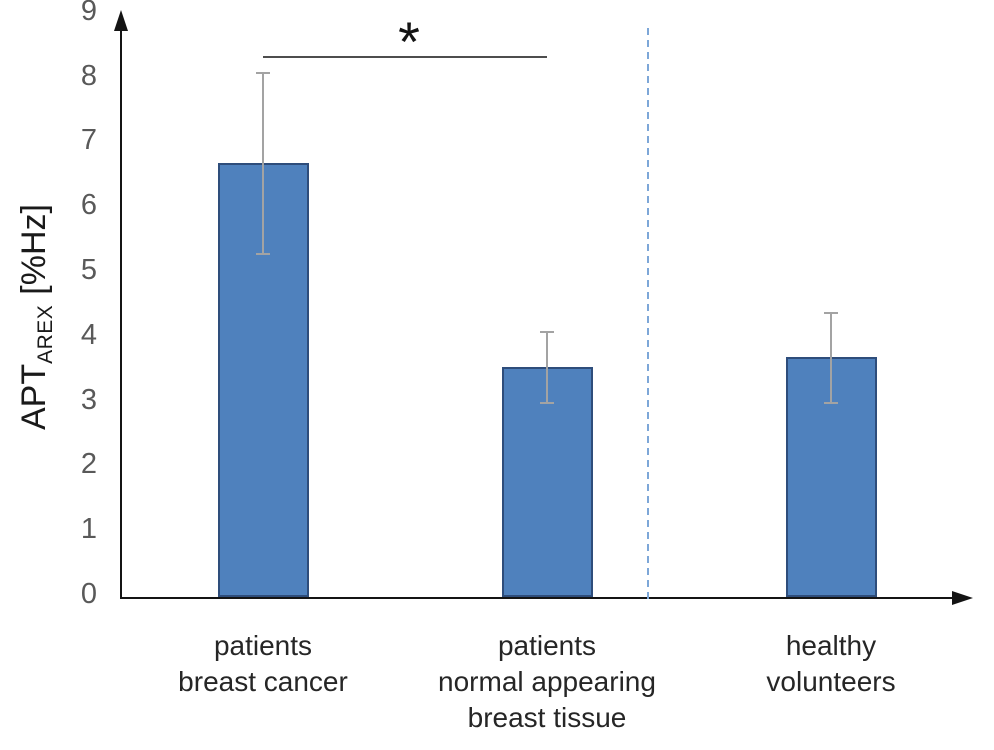 The image size is (994, 750). I want to click on category-label-healthy-volunteers: healthy volunteers, so click(807, 664).